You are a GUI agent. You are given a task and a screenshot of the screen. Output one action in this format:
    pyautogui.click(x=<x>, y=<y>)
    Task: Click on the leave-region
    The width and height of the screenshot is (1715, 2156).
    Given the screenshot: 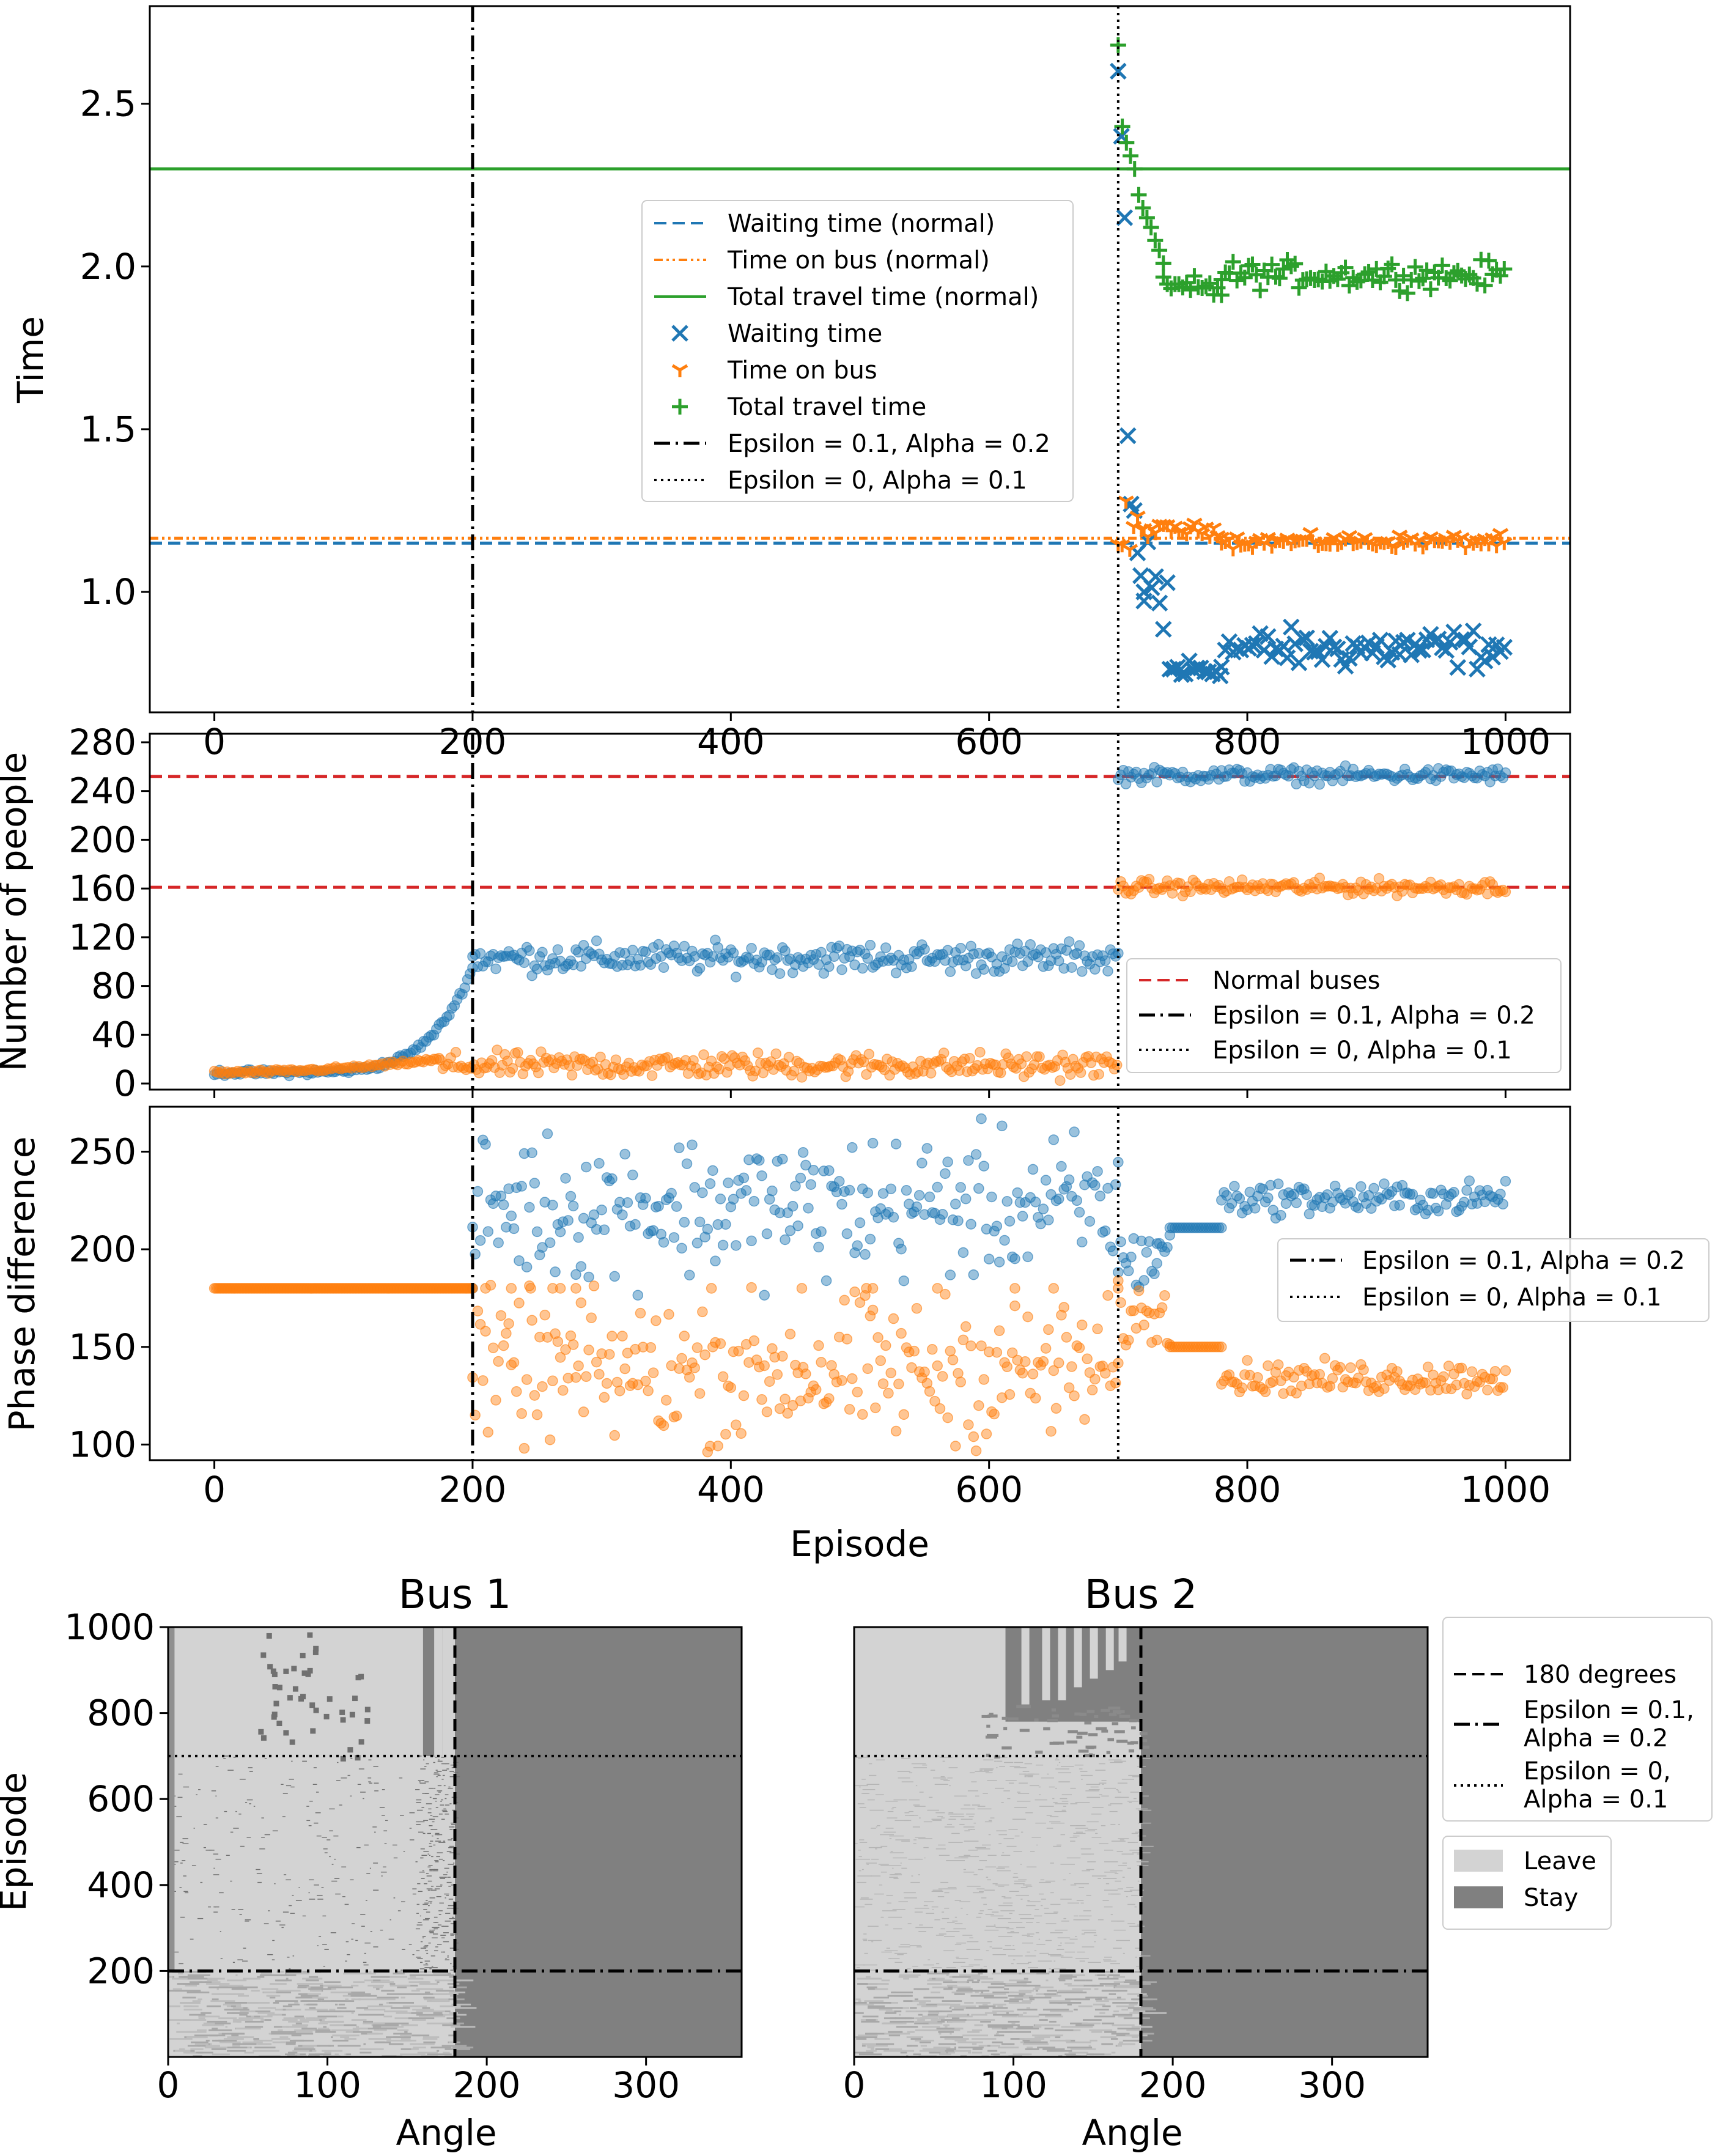 What is the action you would take?
    pyautogui.click(x=311, y=1842)
    